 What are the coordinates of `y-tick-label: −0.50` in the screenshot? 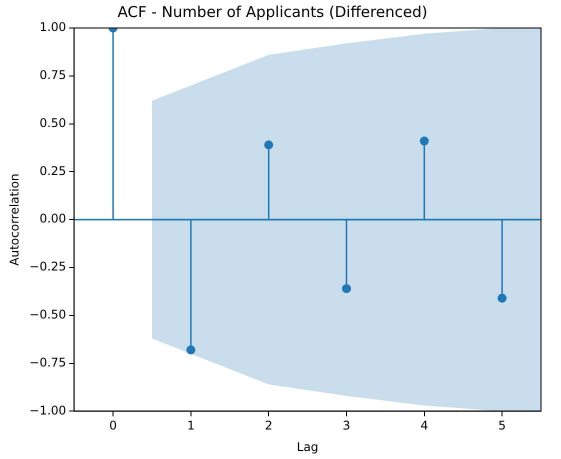 It's located at (47, 315).